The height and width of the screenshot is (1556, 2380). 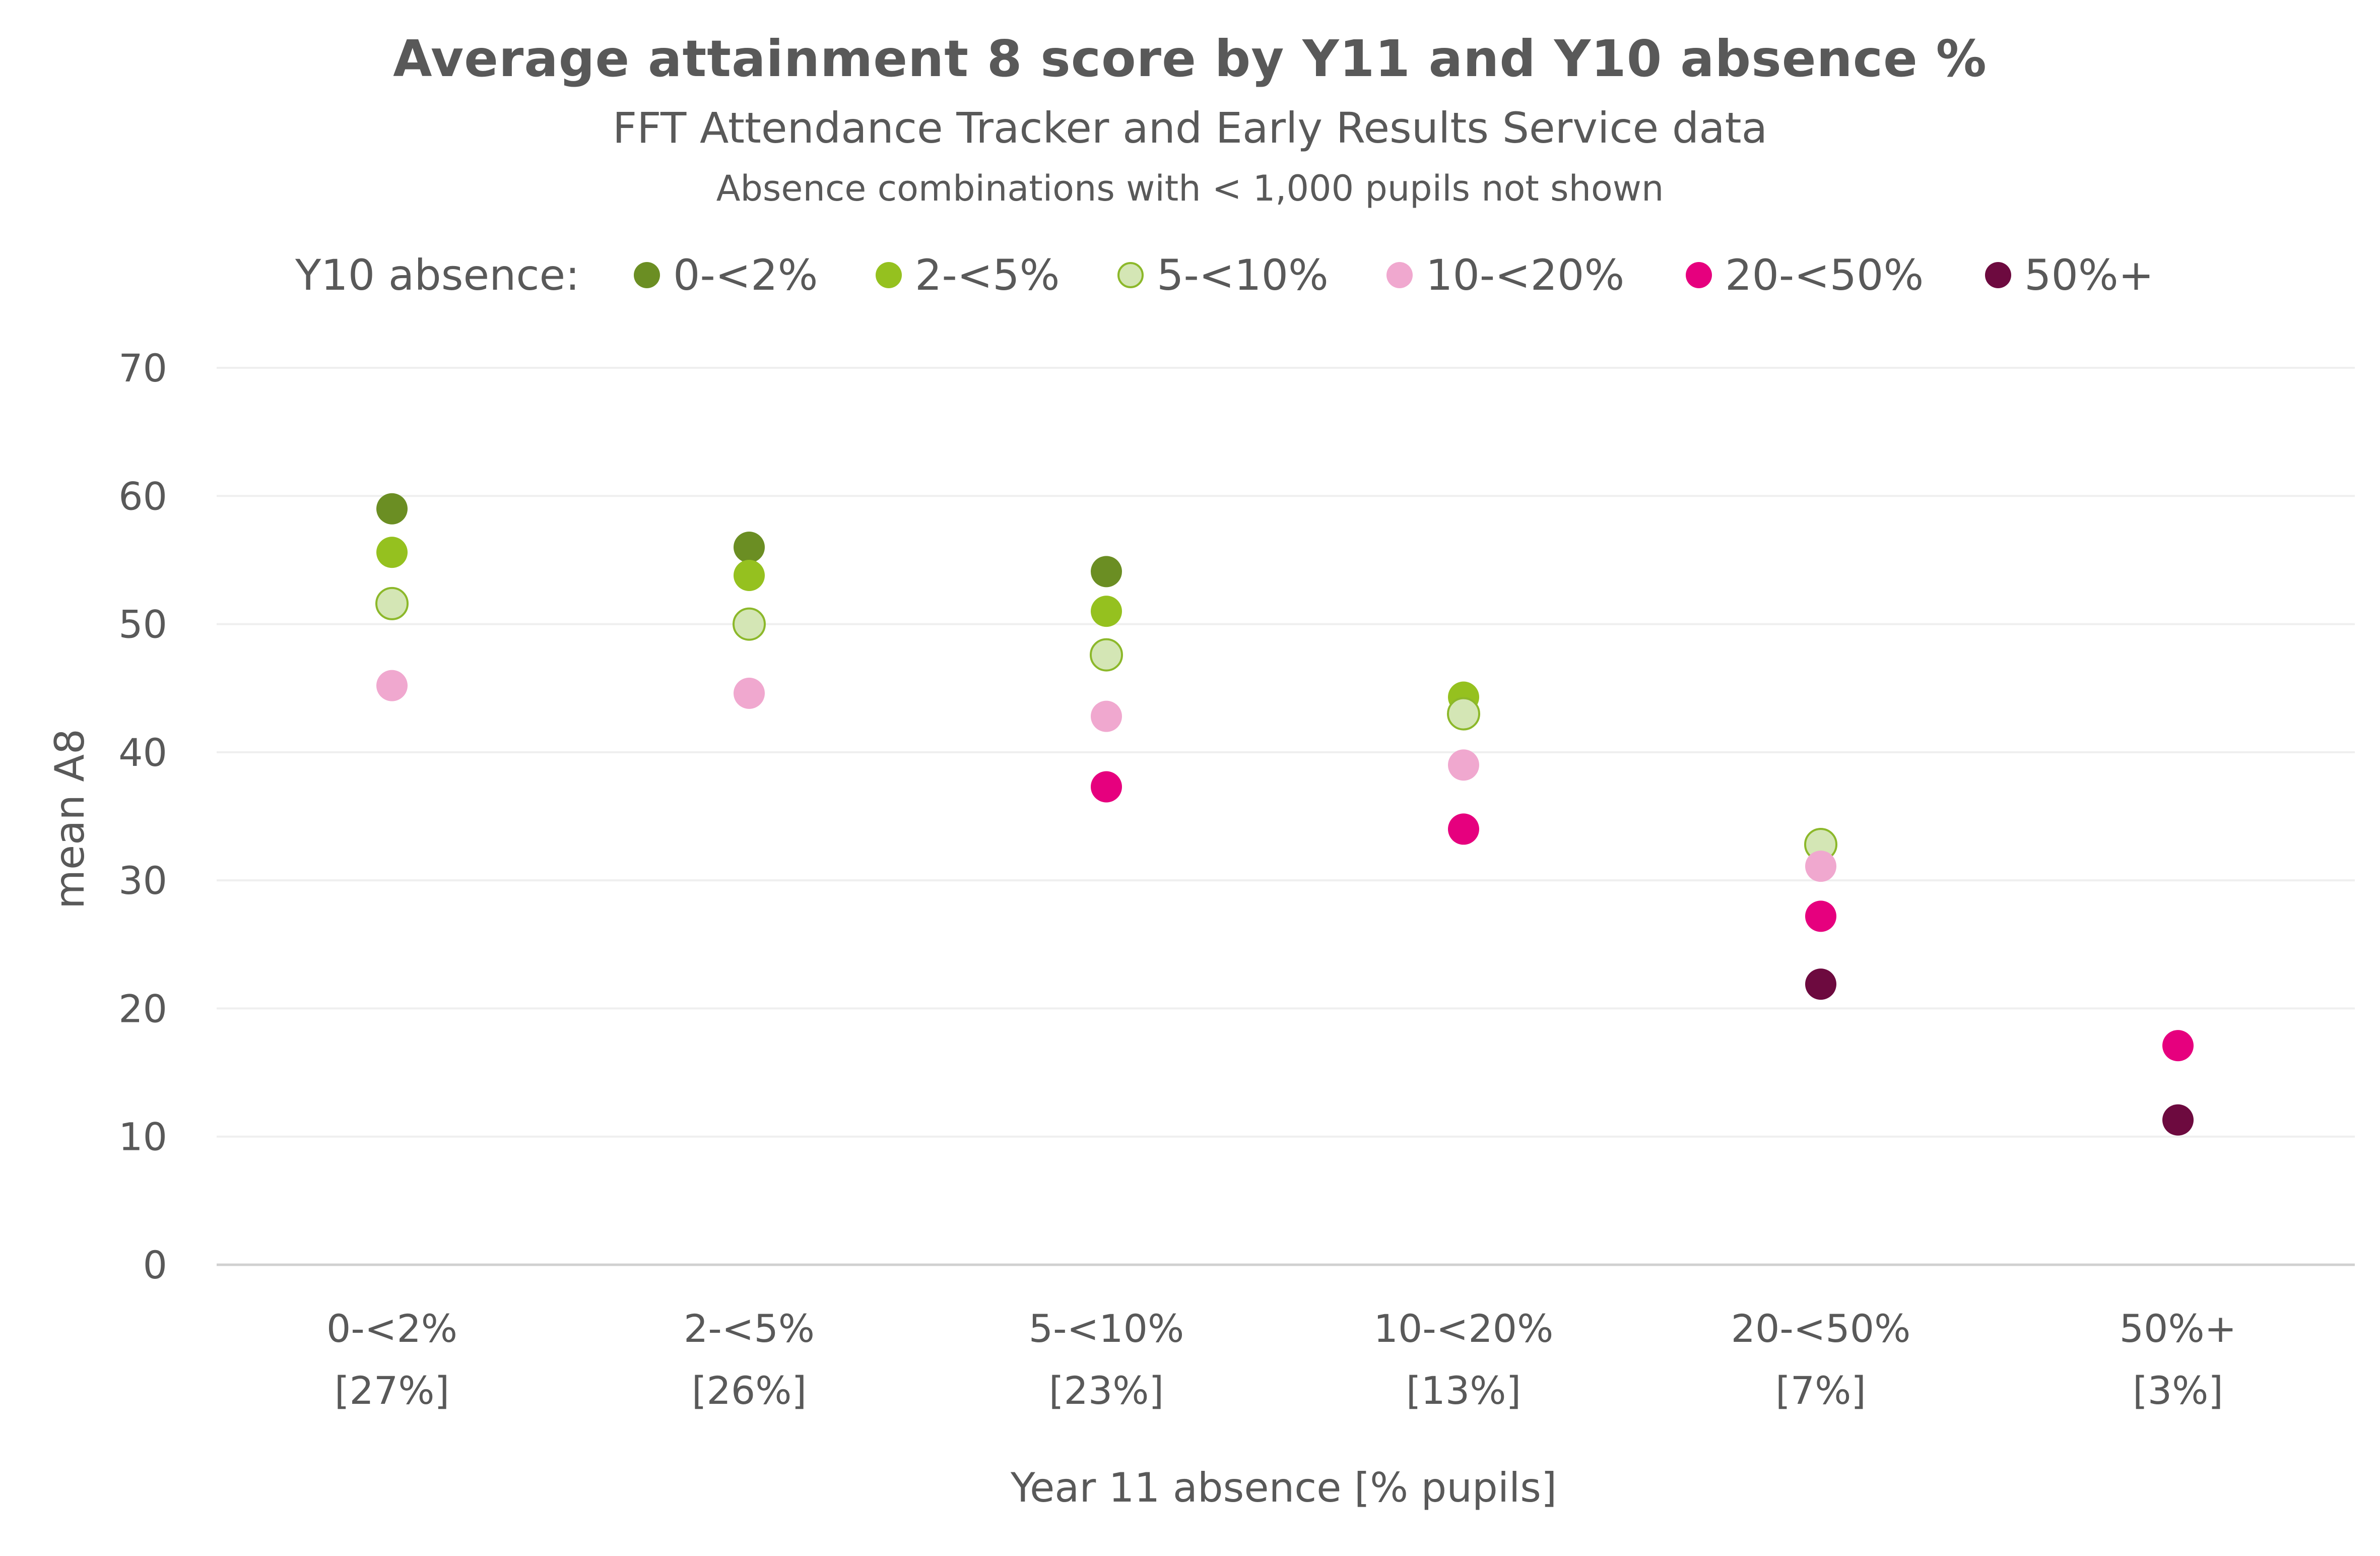 I want to click on legend-item-y10-50-plus: 50%+, so click(x=2069, y=275).